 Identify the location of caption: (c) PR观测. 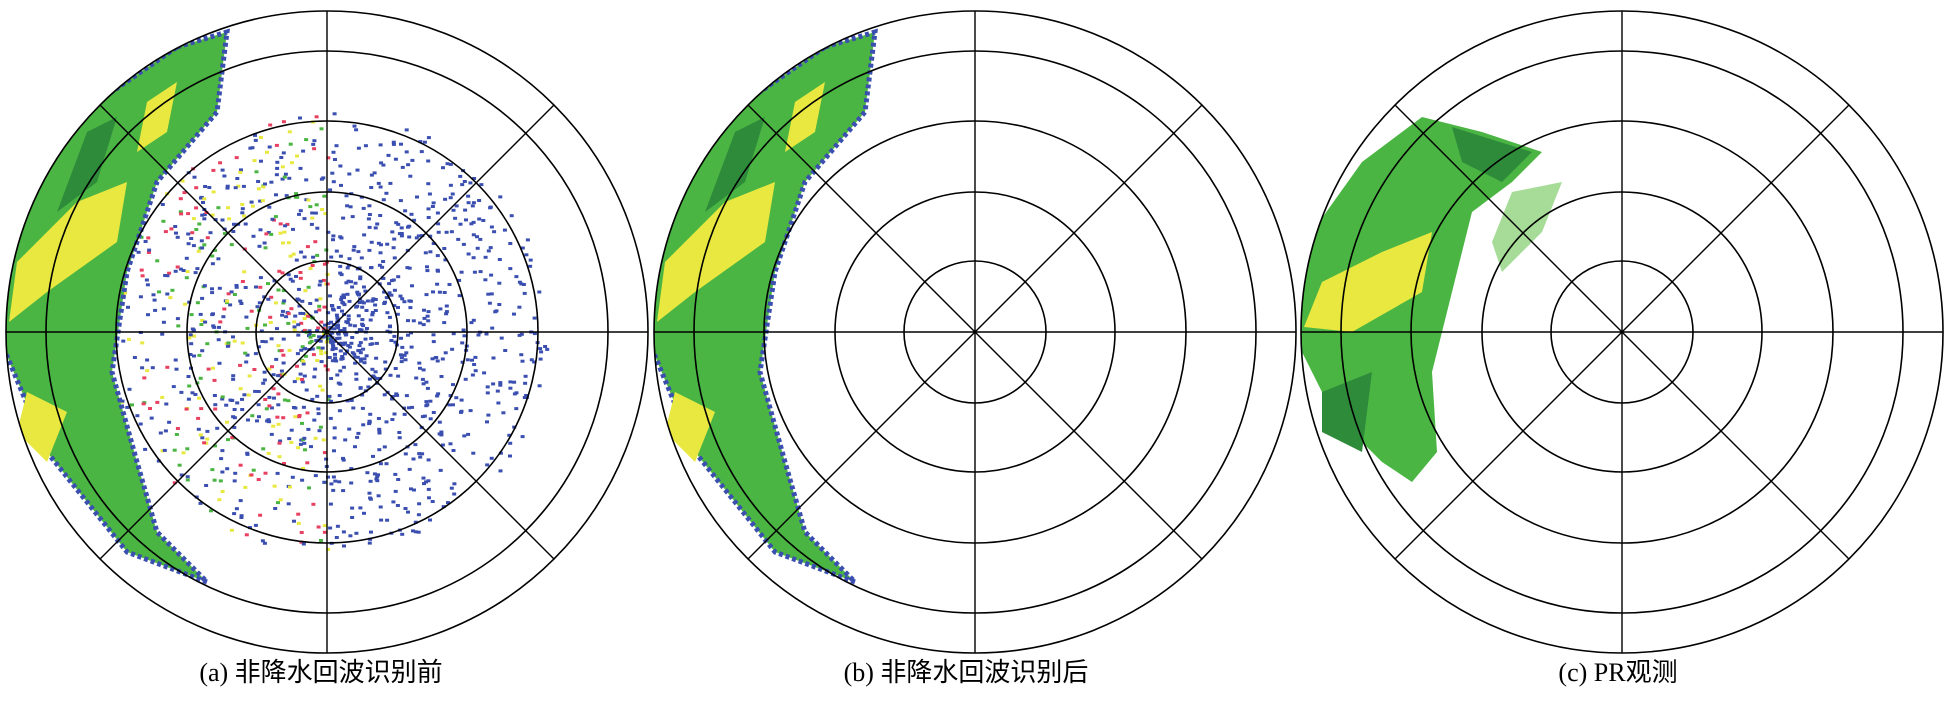
(1617, 672).